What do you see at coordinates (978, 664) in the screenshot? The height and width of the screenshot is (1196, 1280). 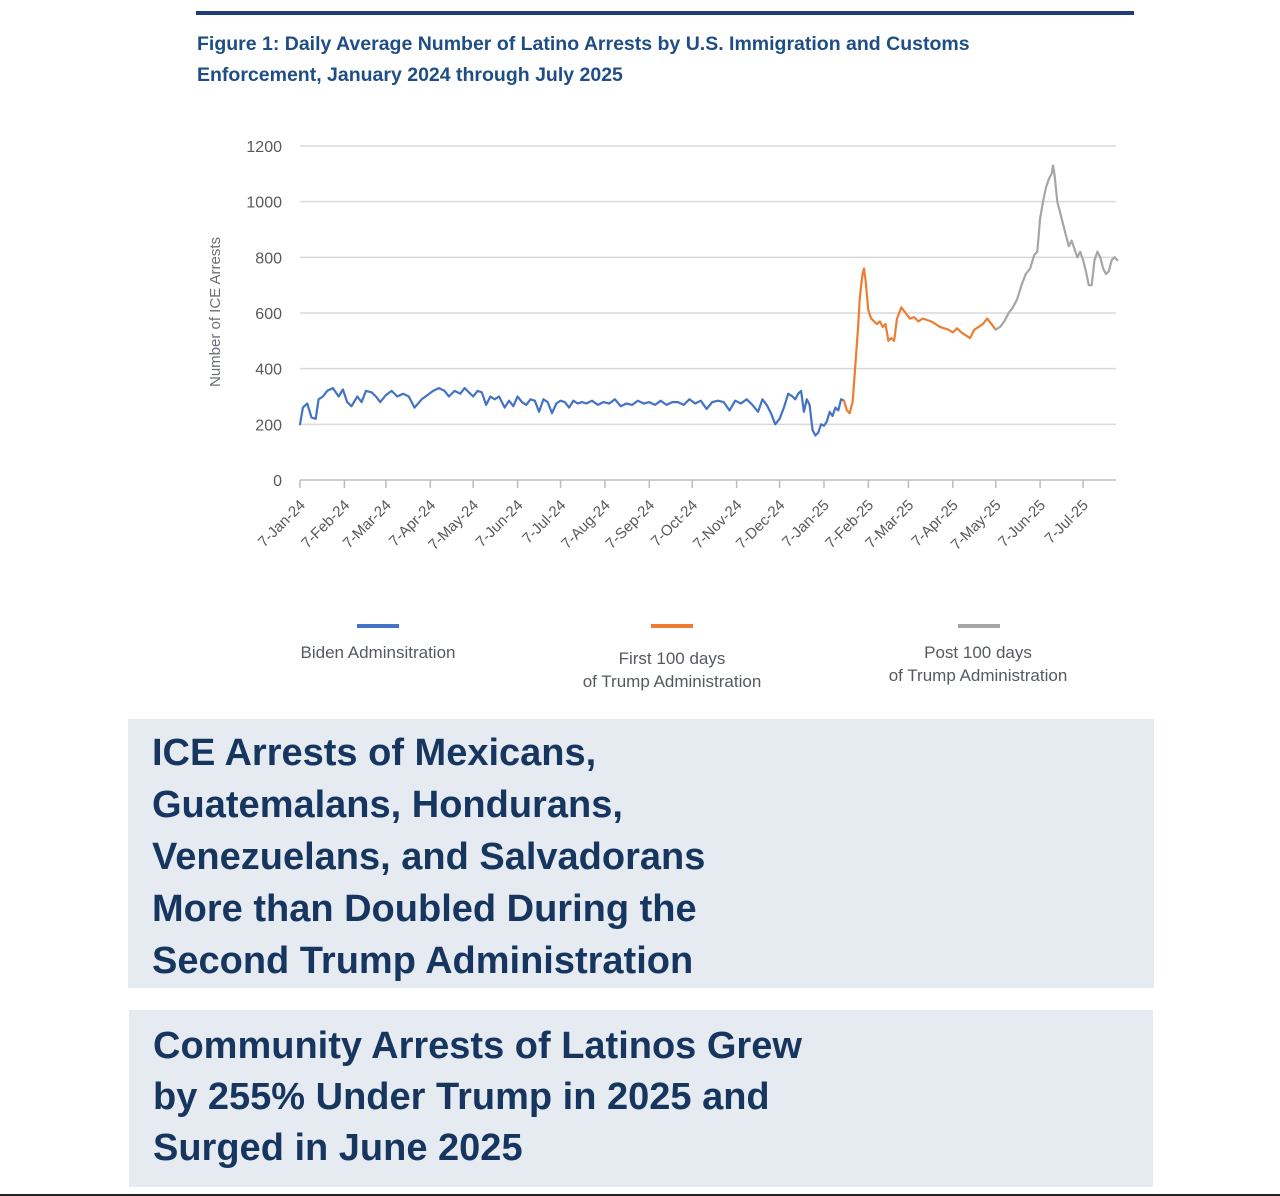 I see `legend-label-post100: Post 100 days of Trump Administration` at bounding box center [978, 664].